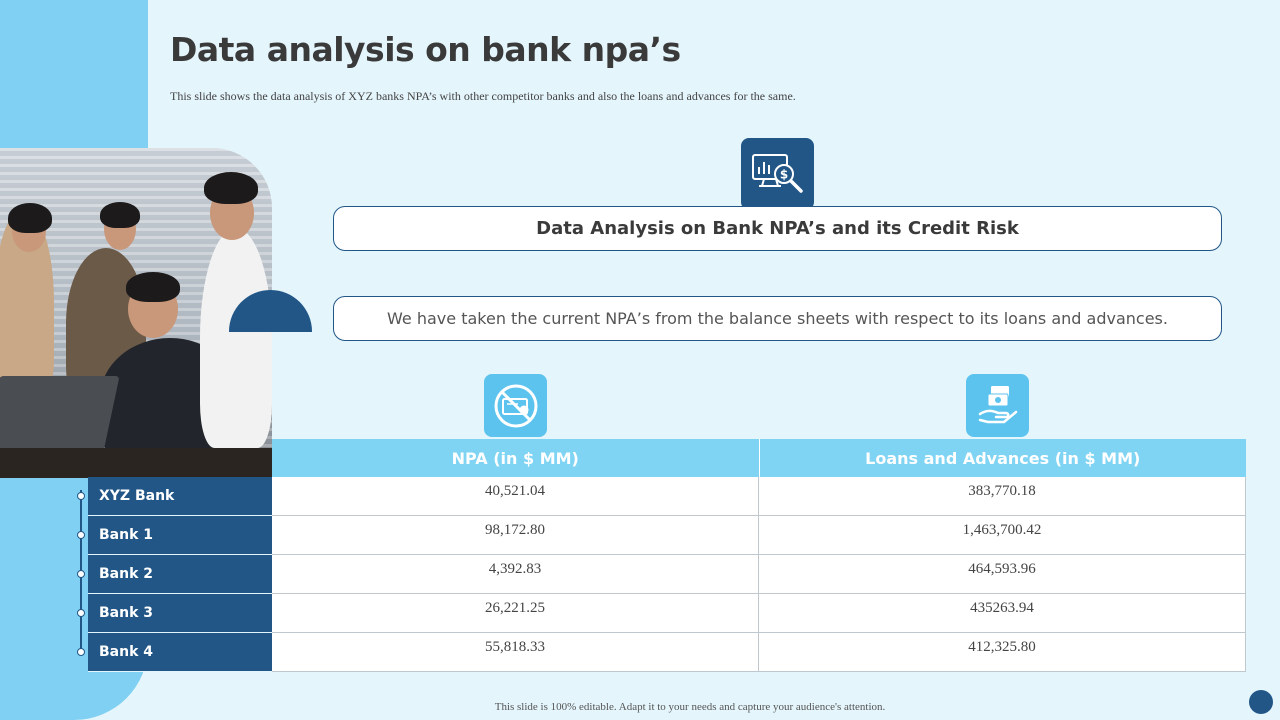  Describe the element at coordinates (180, 652) in the screenshot. I see `bank-name: Bank 4` at that location.